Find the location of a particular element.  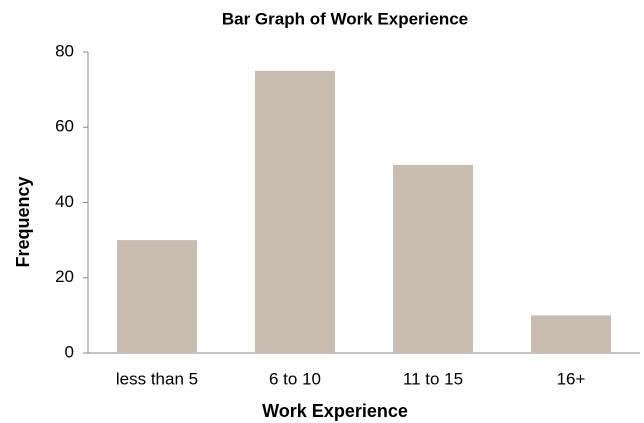

x-tick-label: 6 to 10 is located at coordinates (295, 378).